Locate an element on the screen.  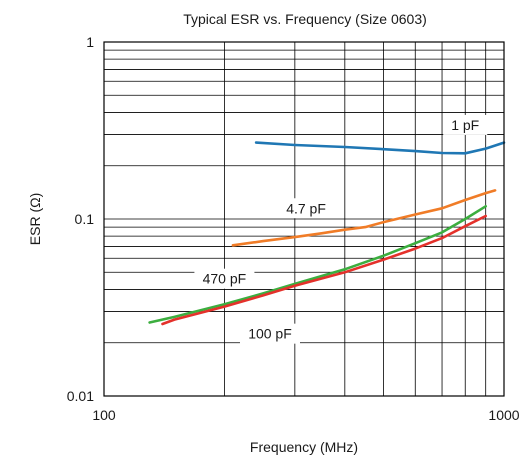
x-axis-label: Frequency (MHz) is located at coordinates (304, 447).